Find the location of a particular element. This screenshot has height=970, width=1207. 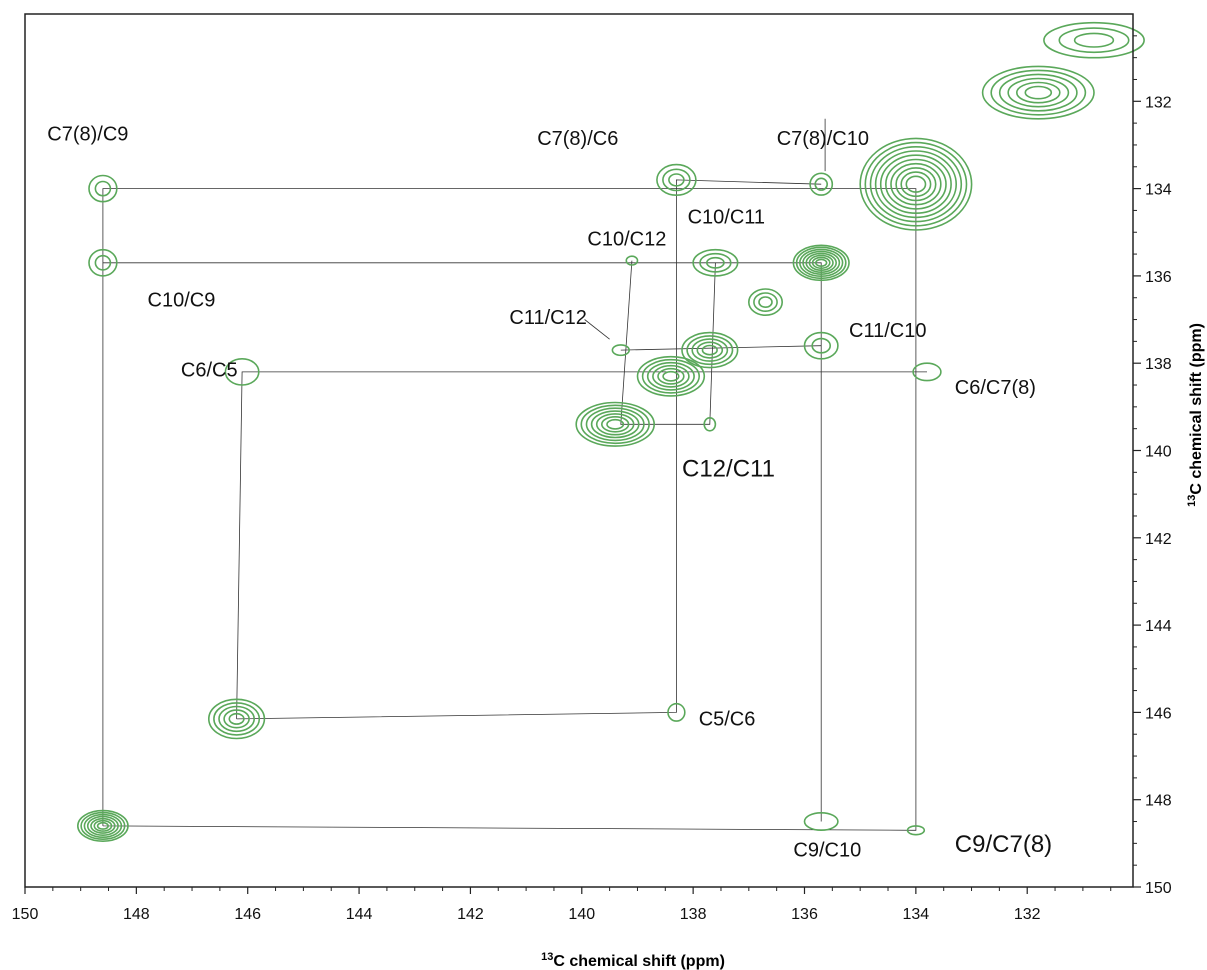

peak-label-11: C5/C6 is located at coordinates (727, 720).